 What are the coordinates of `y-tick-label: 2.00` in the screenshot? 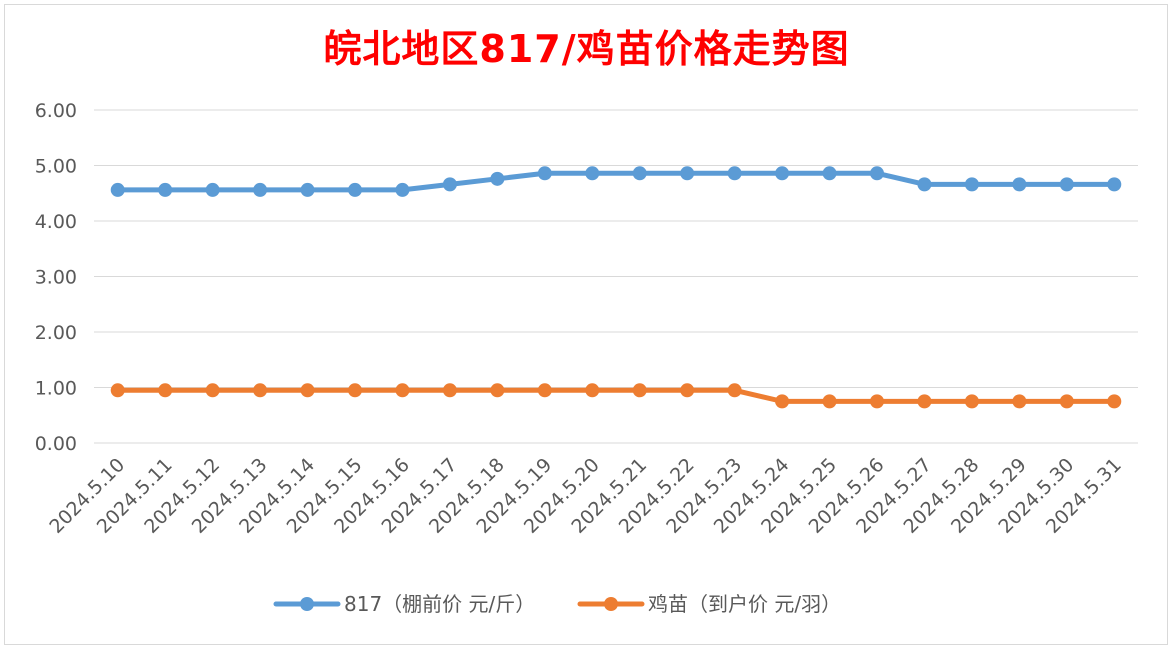 It's located at (56, 333).